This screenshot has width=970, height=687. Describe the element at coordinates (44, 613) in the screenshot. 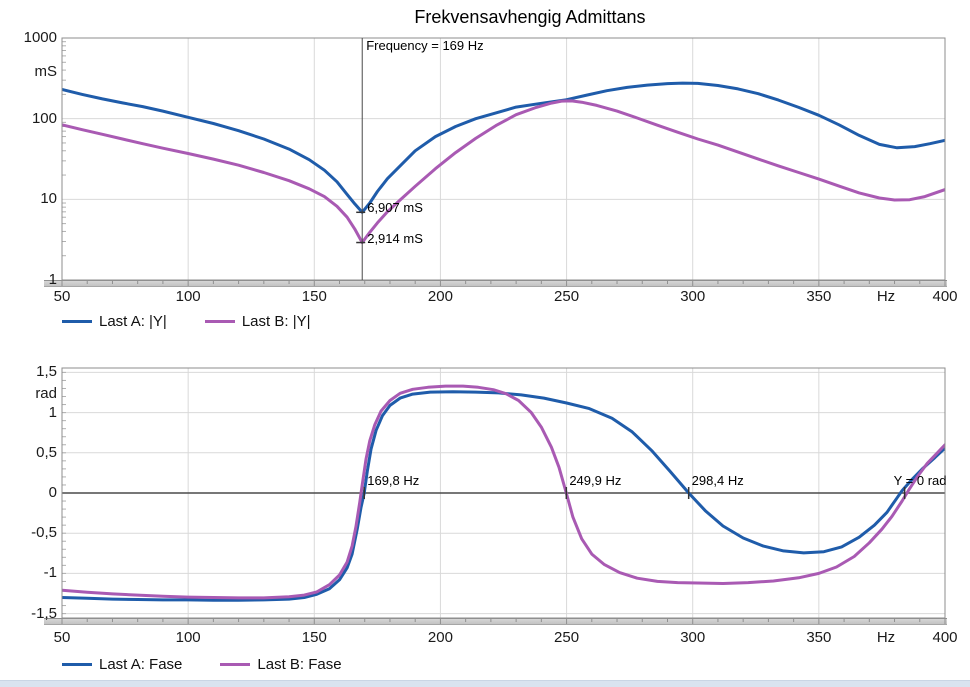

I see `y-tick-label: -1,5` at that location.